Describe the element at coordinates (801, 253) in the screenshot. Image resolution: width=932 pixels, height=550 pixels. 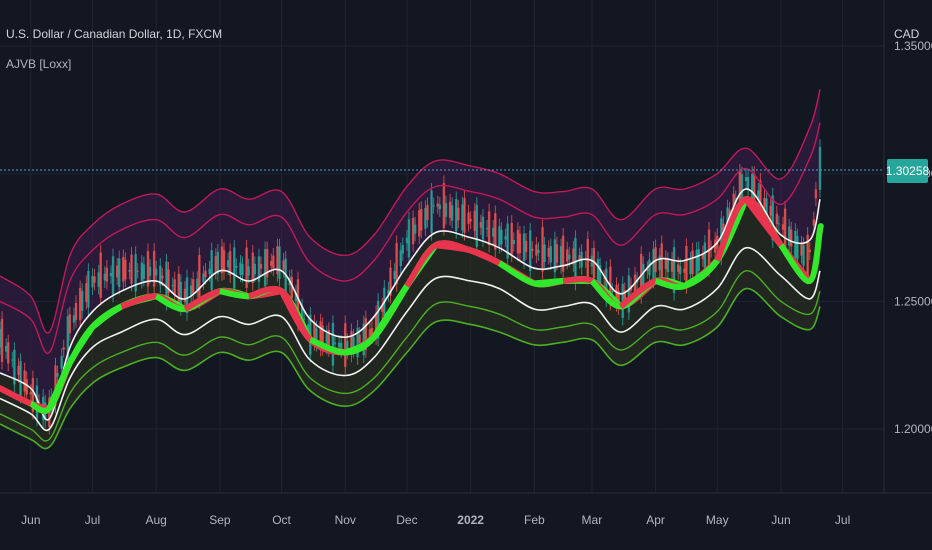
I see `signal-segment` at that location.